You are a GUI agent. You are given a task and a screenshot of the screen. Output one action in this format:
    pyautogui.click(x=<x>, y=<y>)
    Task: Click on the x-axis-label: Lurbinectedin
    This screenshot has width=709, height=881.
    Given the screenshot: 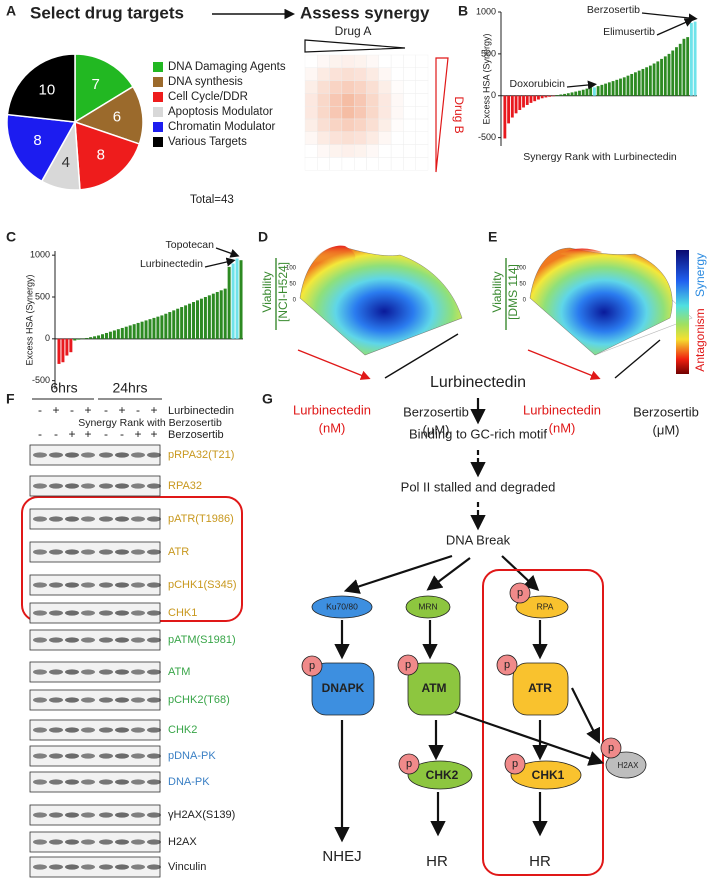 What is the action you would take?
    pyautogui.click(x=562, y=409)
    